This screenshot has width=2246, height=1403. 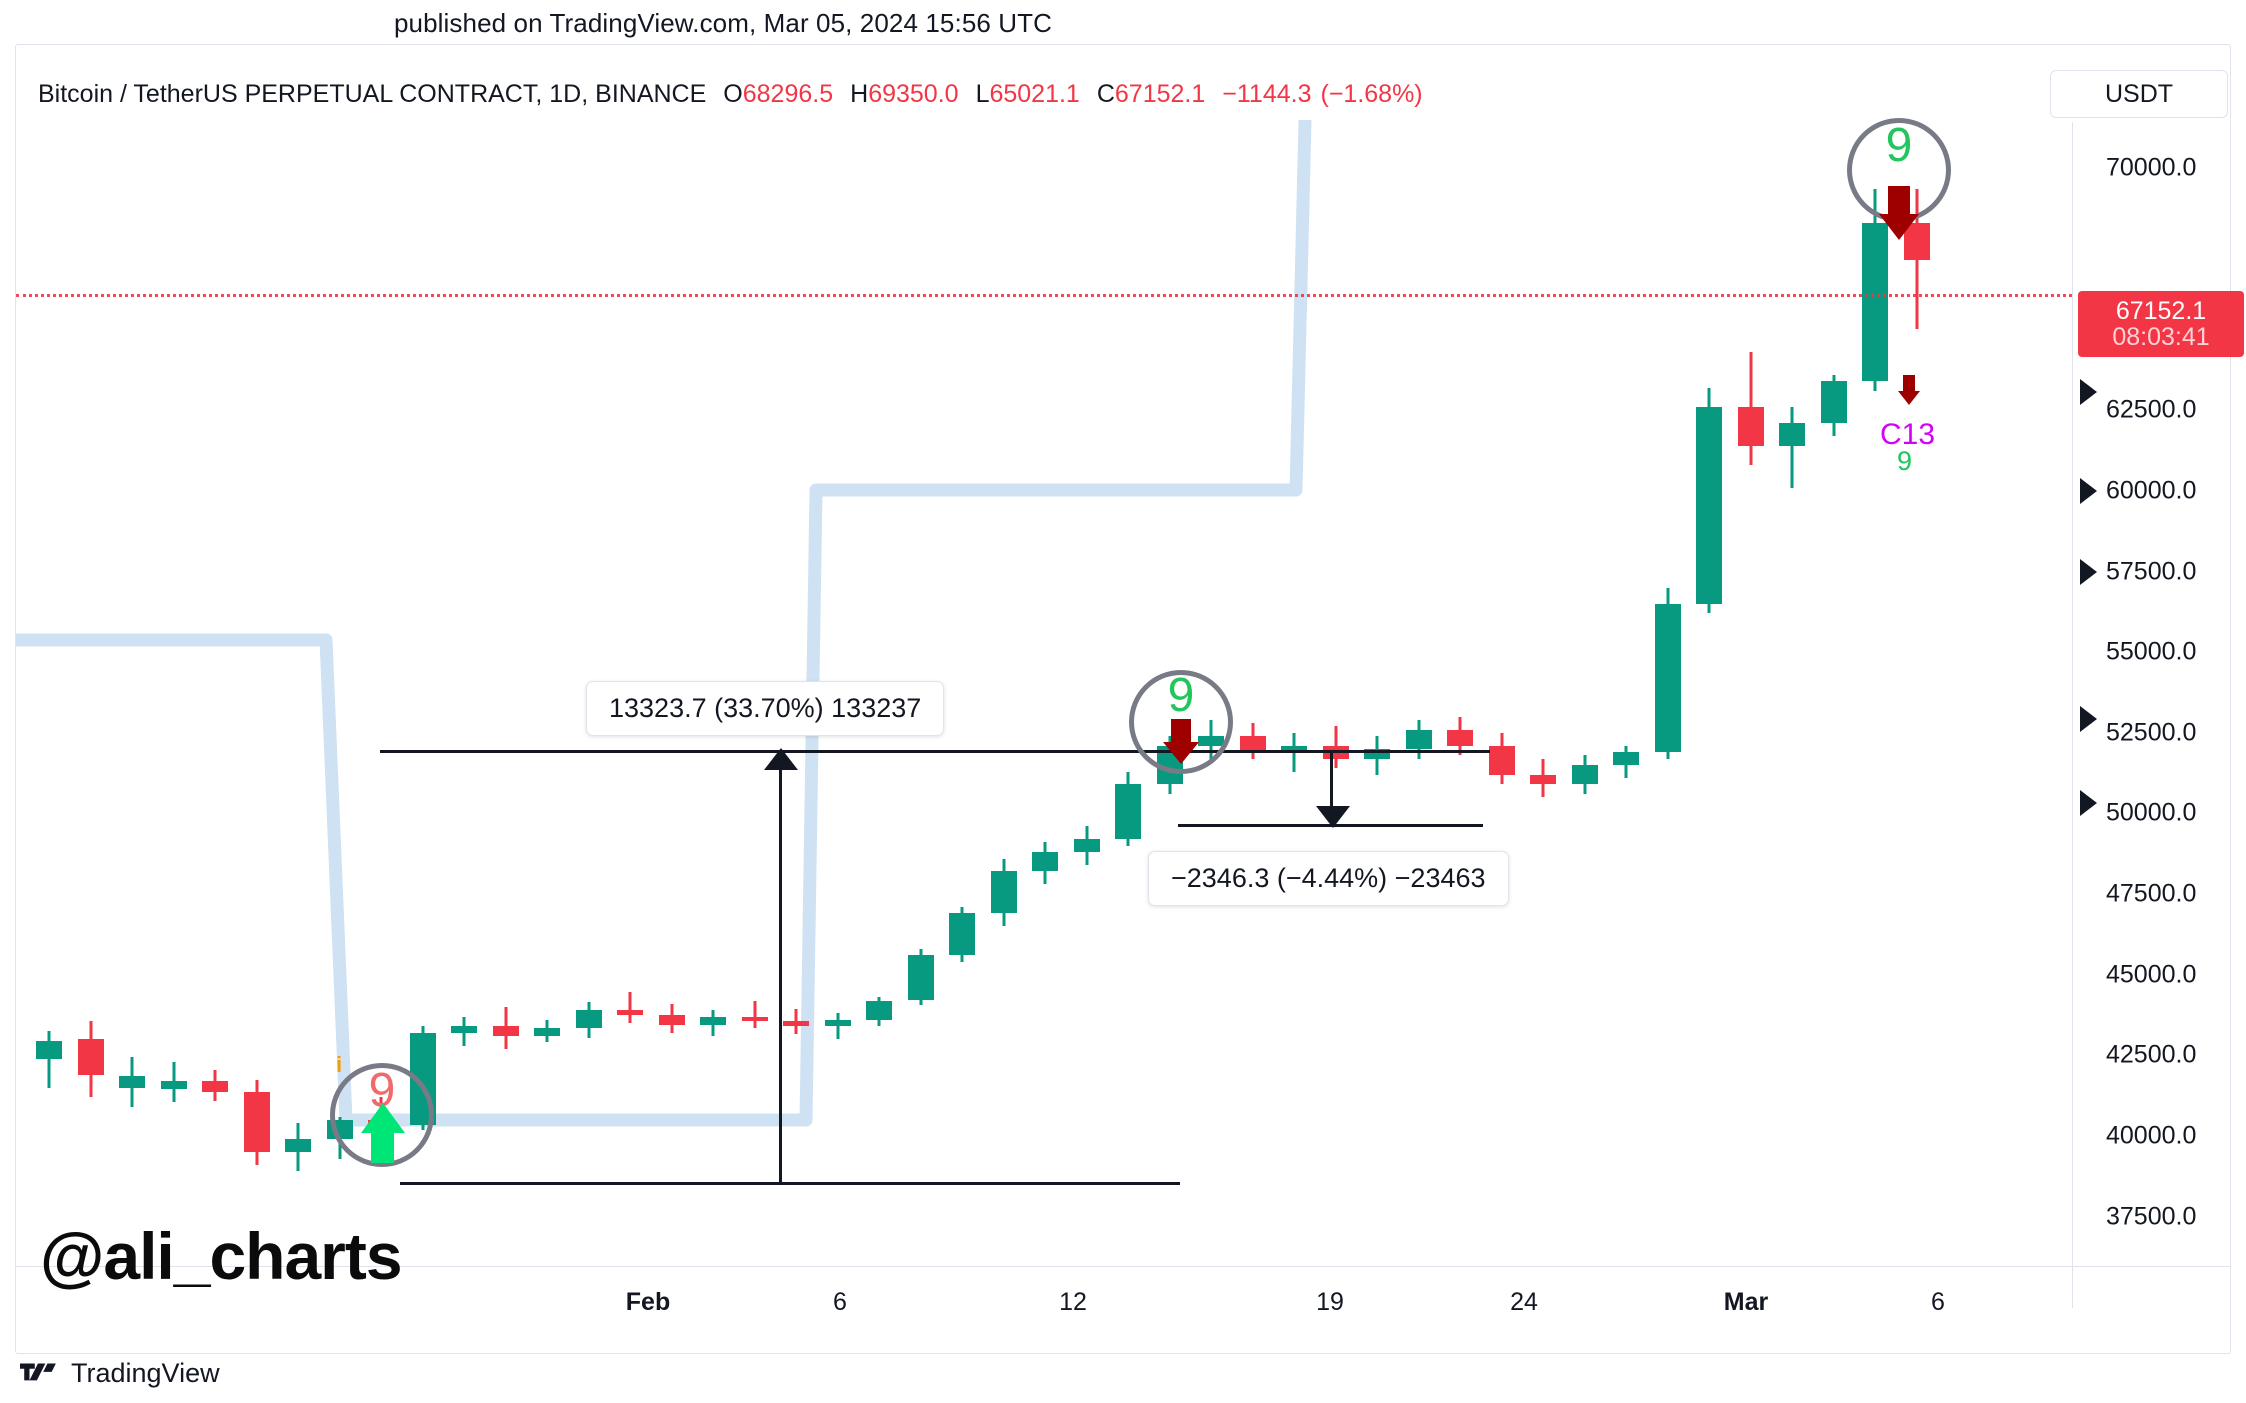 I want to click on td-bottom-arrow-stem, so click(x=382, y=1146).